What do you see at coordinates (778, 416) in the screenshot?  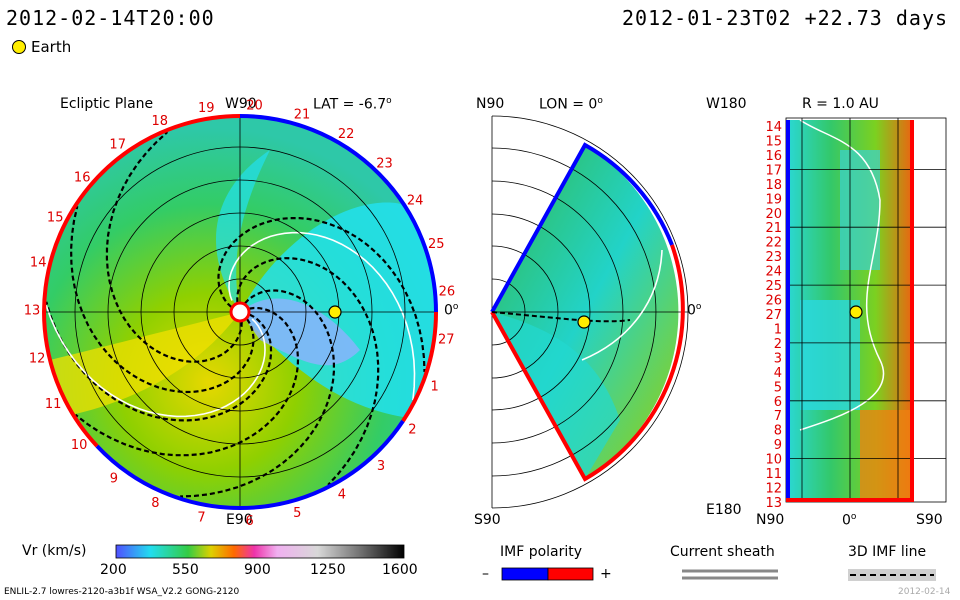 I see `carrington-side-label: 7` at bounding box center [778, 416].